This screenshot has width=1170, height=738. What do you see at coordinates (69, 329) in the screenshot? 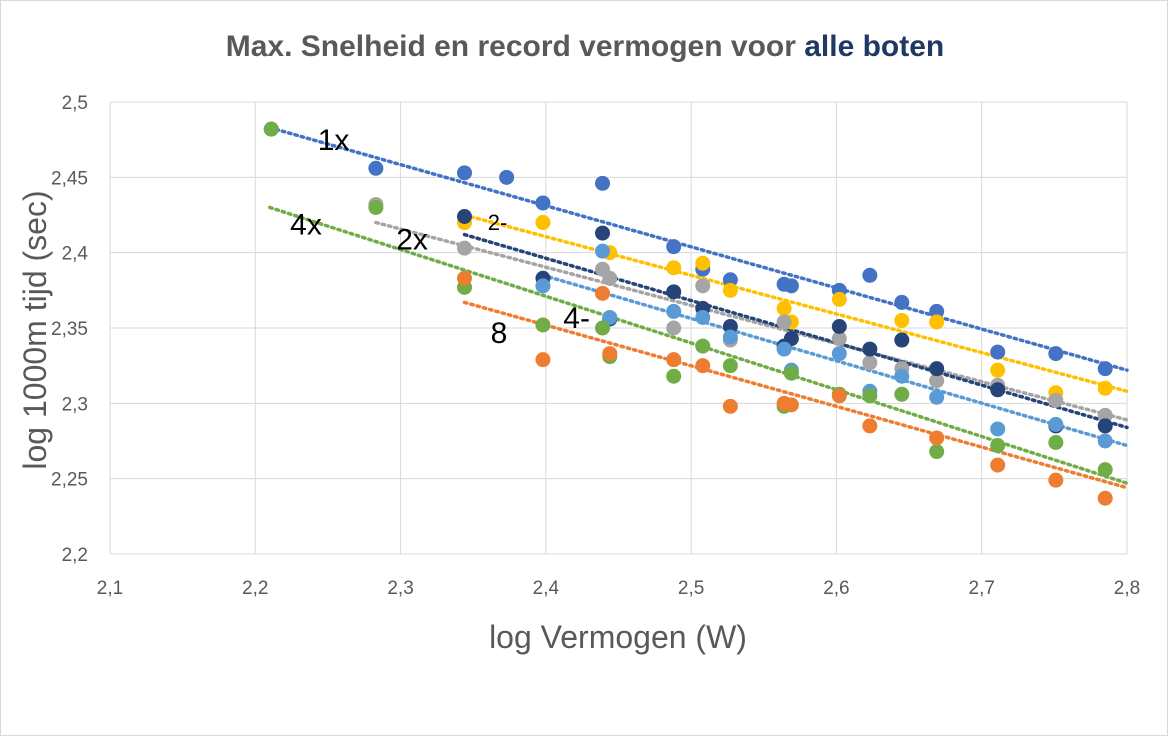
I see `y-tick-label: 2,35` at bounding box center [69, 329].